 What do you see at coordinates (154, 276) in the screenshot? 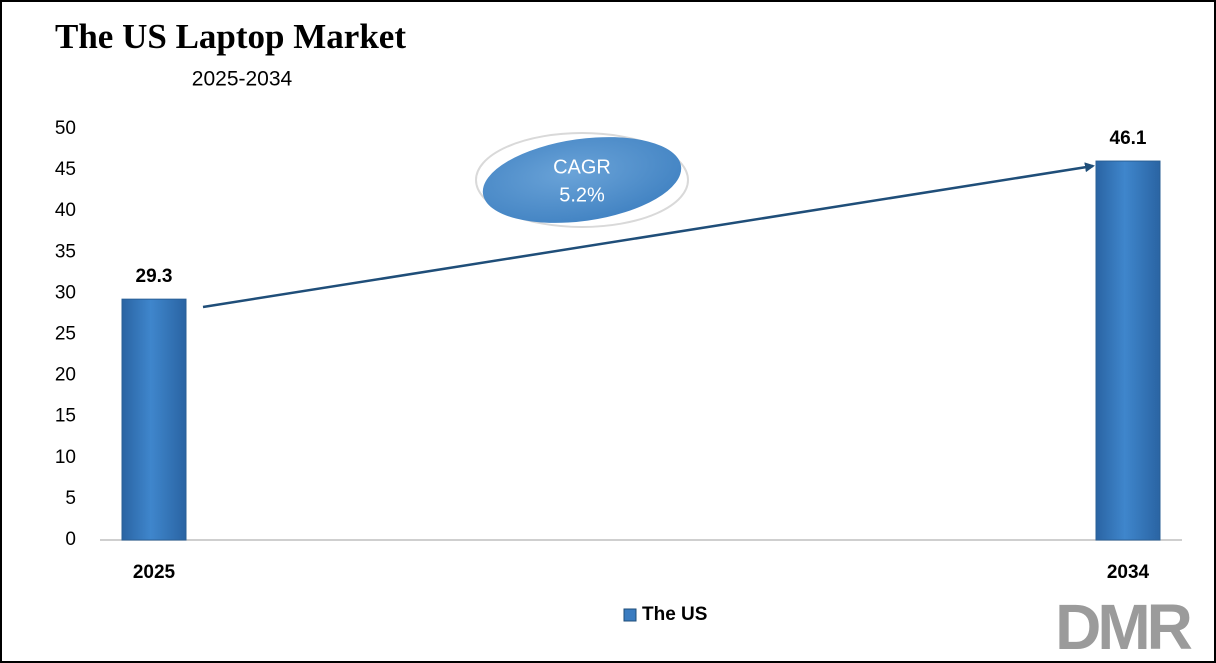
I see `data-label: 29.3` at bounding box center [154, 276].